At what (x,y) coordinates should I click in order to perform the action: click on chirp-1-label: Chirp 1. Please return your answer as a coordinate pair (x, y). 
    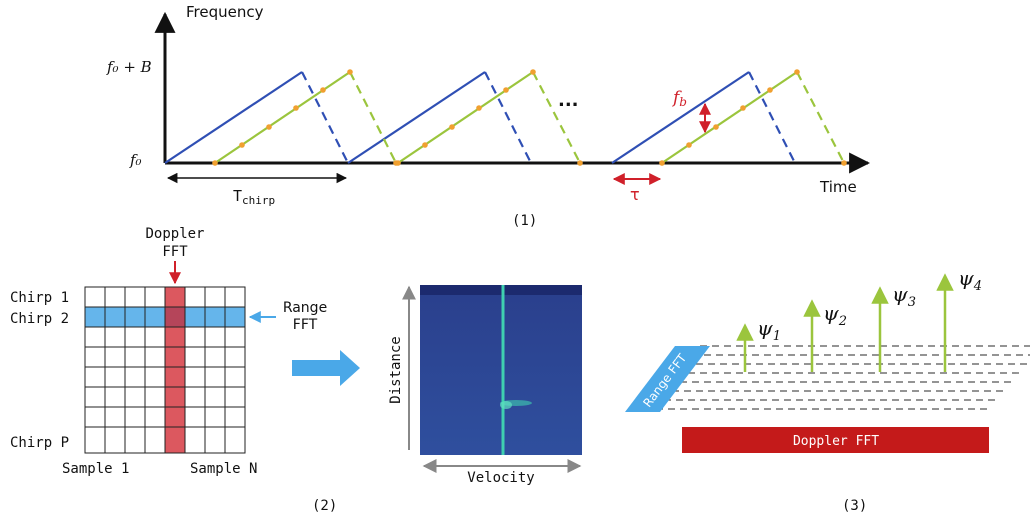
    Looking at the image, I should click on (39, 298).